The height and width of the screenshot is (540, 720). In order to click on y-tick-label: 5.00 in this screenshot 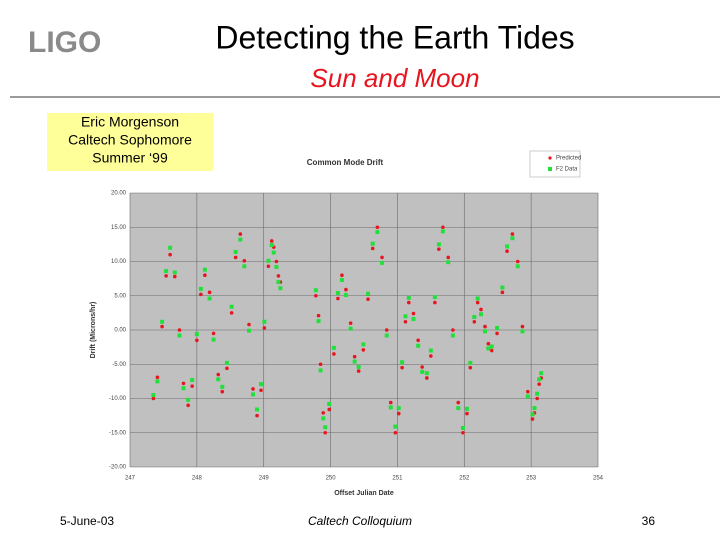, I will do `click(120, 296)`.